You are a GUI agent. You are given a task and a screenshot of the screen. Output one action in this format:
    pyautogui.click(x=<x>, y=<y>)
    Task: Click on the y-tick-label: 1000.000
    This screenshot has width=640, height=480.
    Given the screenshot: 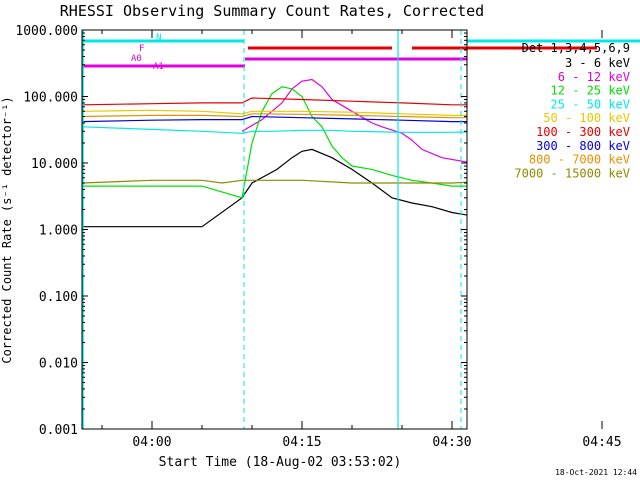 What is the action you would take?
    pyautogui.click(x=46, y=31)
    